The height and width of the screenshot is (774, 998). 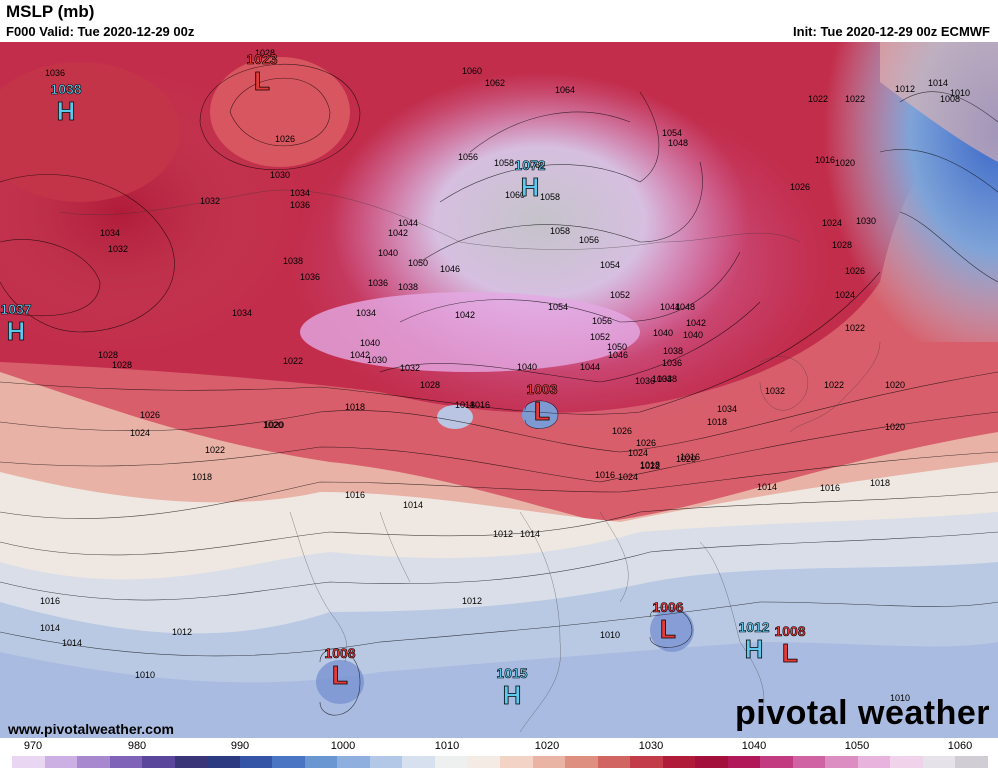 What do you see at coordinates (240, 746) in the screenshot?
I see `colorbar-tick-label: 990` at bounding box center [240, 746].